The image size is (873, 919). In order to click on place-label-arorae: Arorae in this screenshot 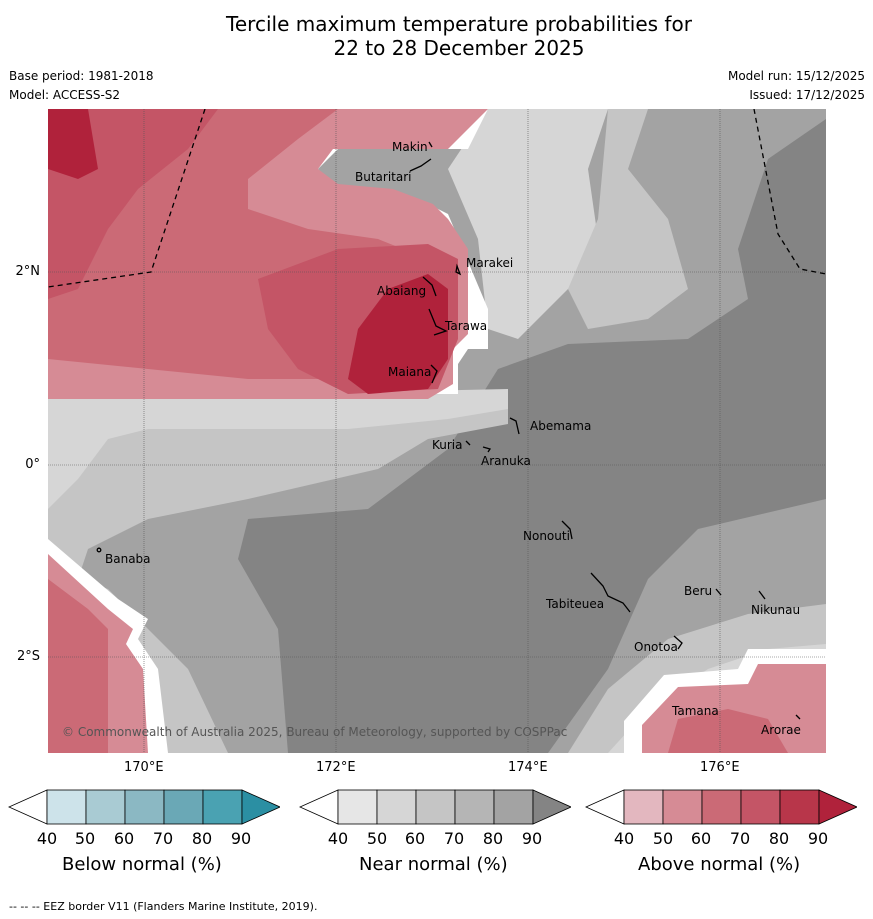, I will do `click(781, 730)`.